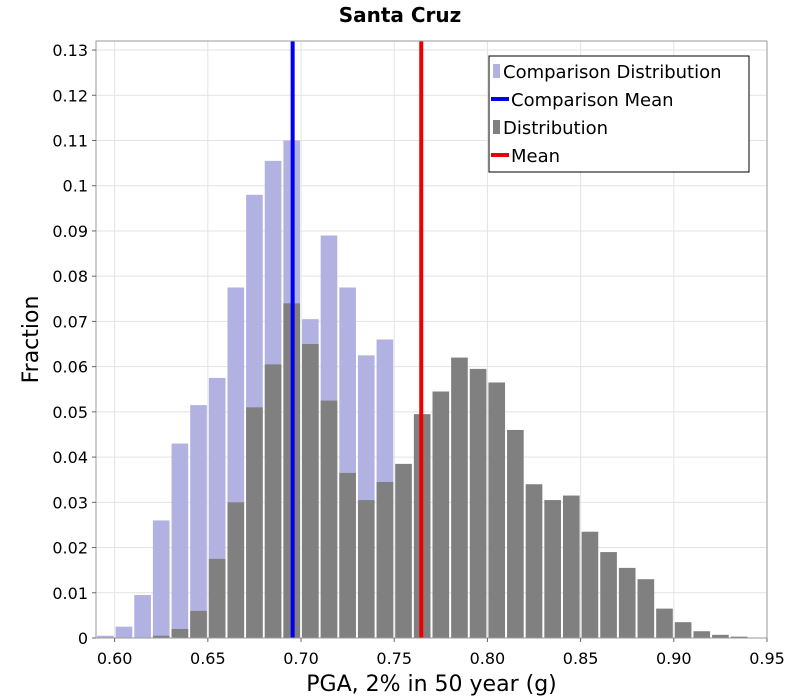 This screenshot has width=800, height=700. I want to click on mean-lines, so click(357, 339).